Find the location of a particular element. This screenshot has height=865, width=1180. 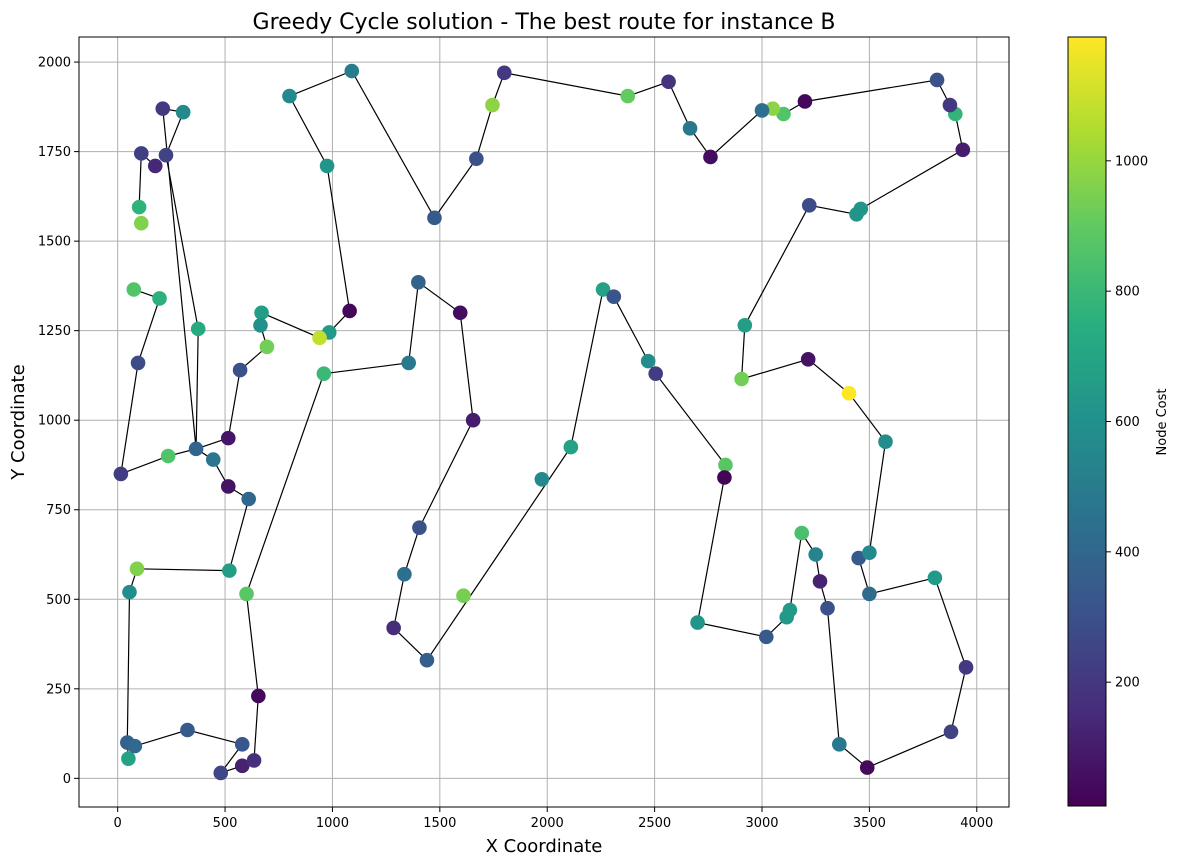

x-tick-label: 0 is located at coordinates (118, 823).